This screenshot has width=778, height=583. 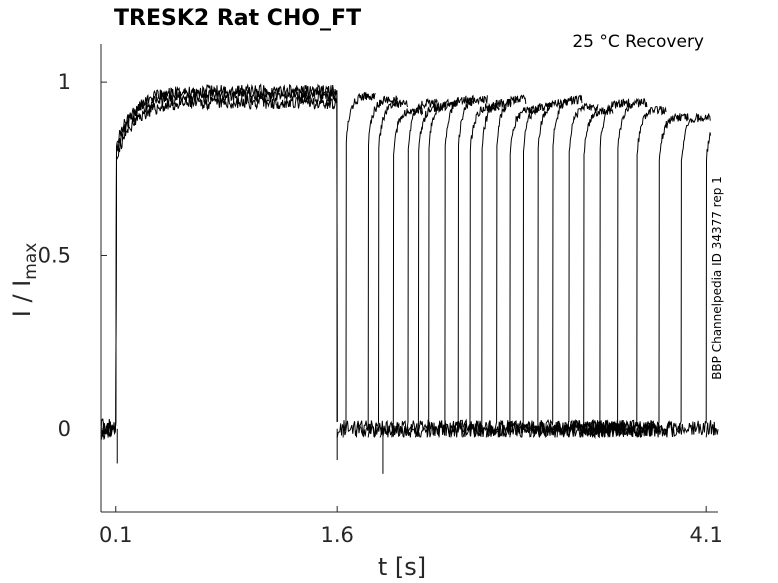 I want to click on y-axis-label-main: I / I, so click(x=22, y=299).